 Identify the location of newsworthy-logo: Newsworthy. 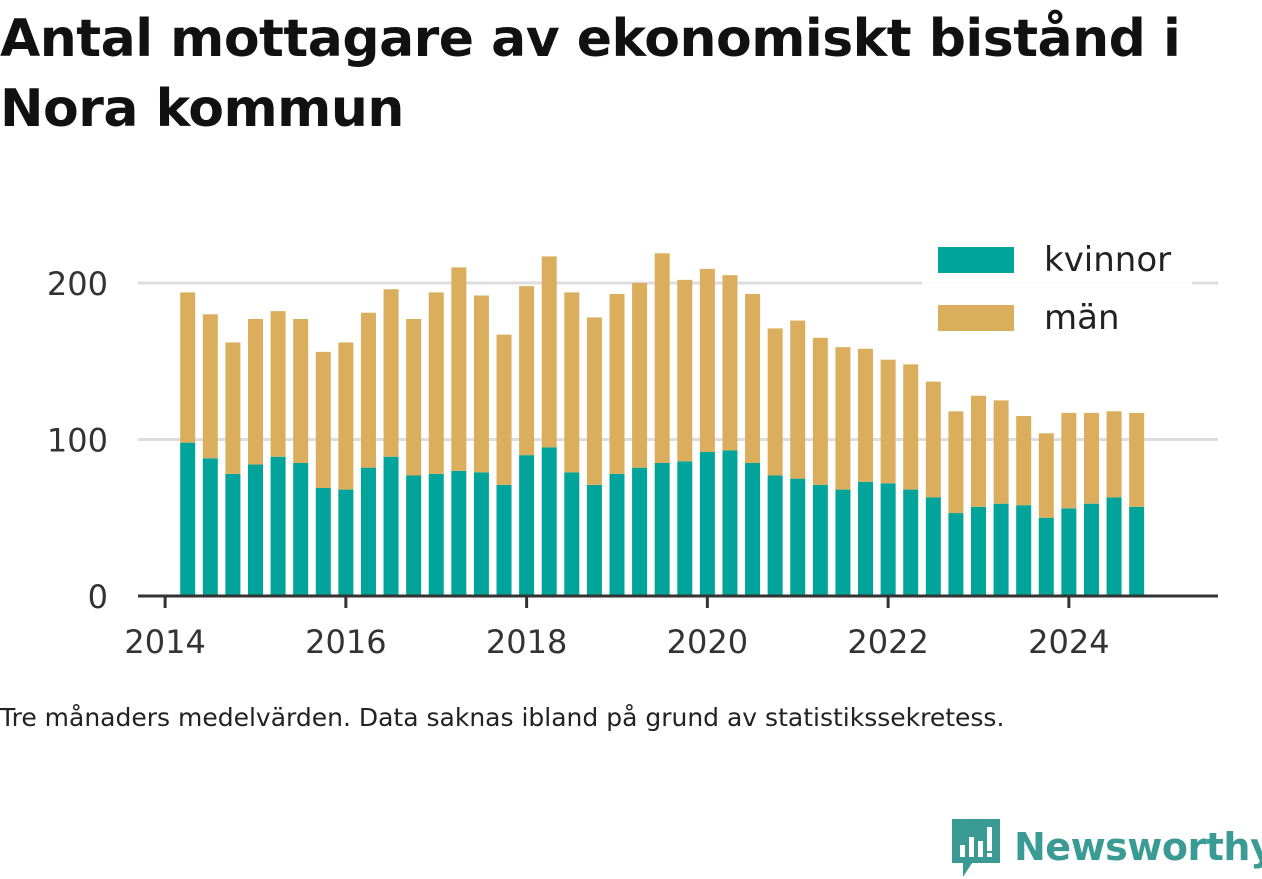
(1106, 847).